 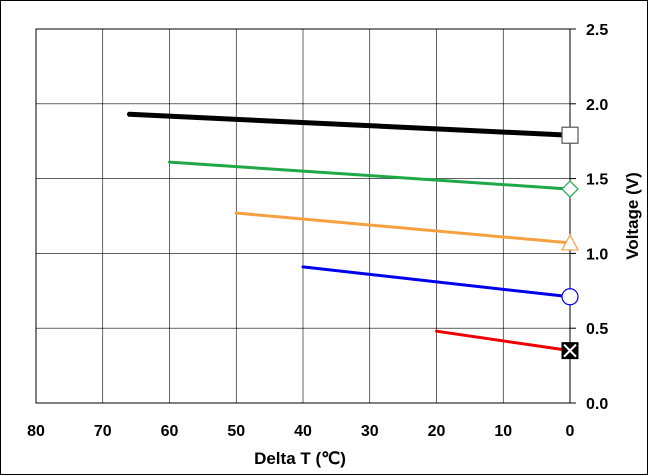 I want to click on y-axis-title: Voltage (V), so click(x=632, y=216).